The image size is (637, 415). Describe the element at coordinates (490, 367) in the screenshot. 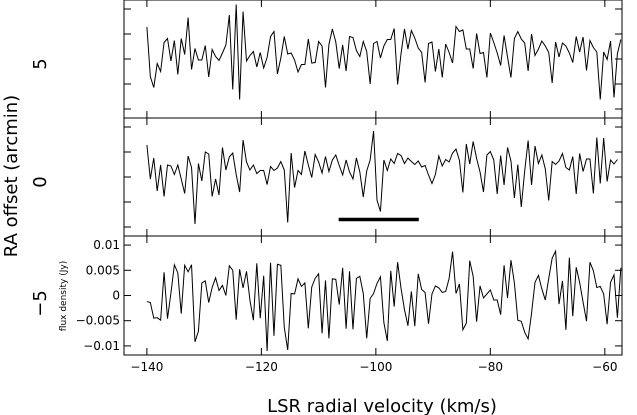

I see `x-tick-label: −80` at that location.